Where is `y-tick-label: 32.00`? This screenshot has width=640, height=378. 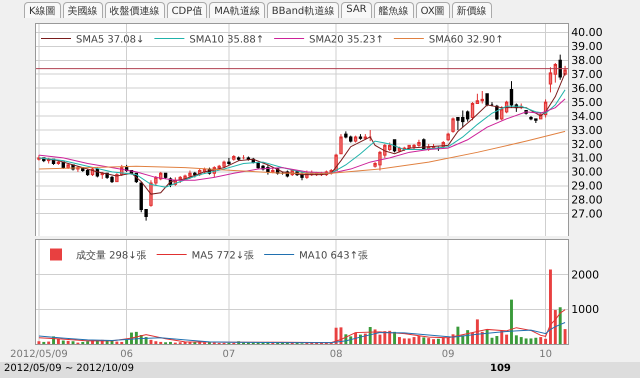 y-tick-label: 32.00 is located at coordinates (587, 144).